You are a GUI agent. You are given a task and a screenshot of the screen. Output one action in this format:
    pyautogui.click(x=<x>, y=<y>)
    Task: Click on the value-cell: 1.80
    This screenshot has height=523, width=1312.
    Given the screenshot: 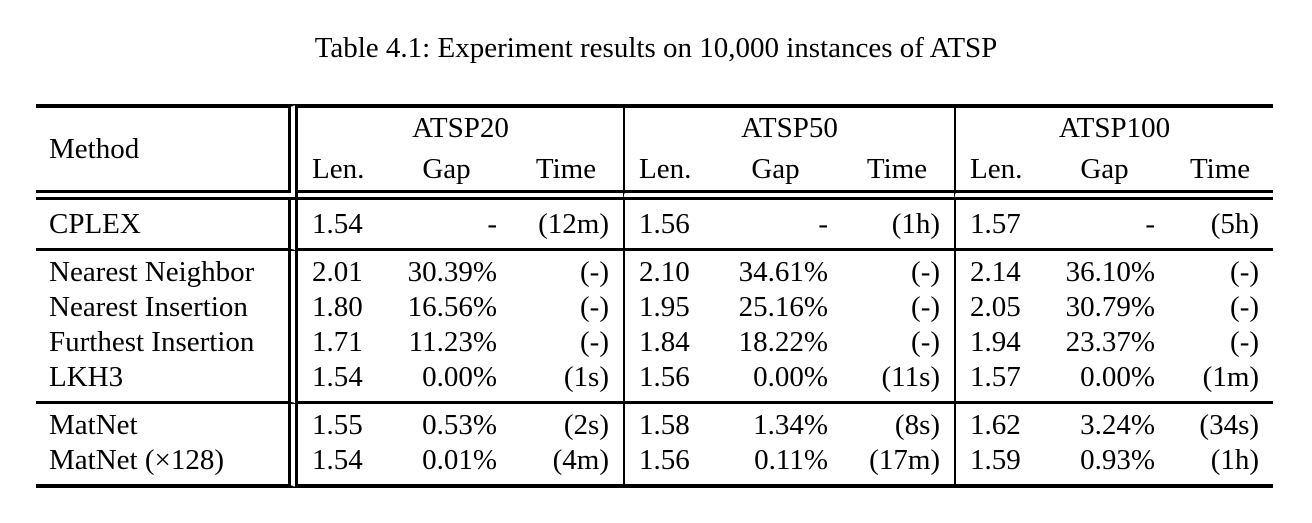 What is the action you would take?
    pyautogui.click(x=337, y=307)
    